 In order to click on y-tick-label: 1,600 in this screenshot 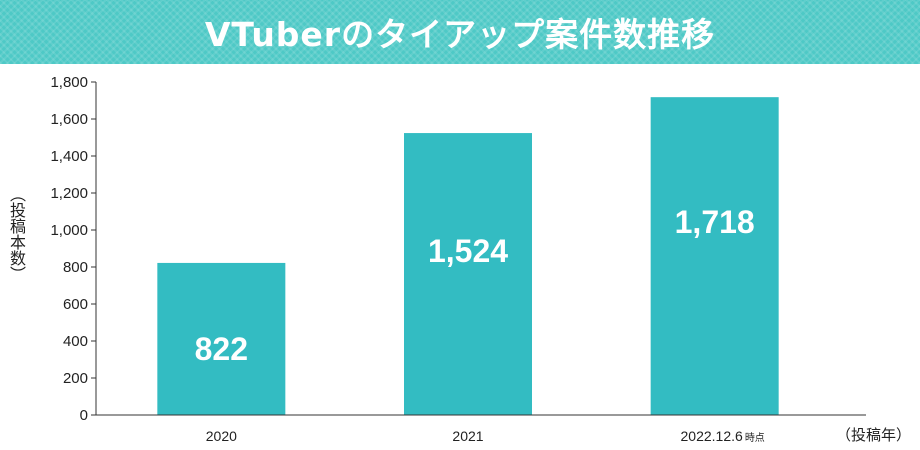, I will do `click(69, 119)`.